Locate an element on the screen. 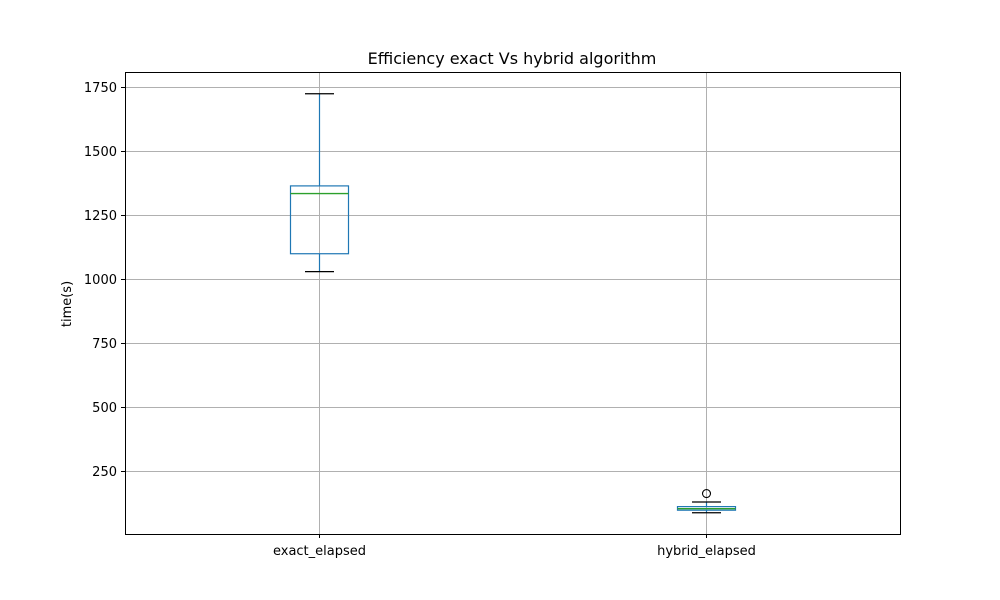 This screenshot has width=1000, height=600. x-tick-label: exact_elapsed is located at coordinates (319, 551).